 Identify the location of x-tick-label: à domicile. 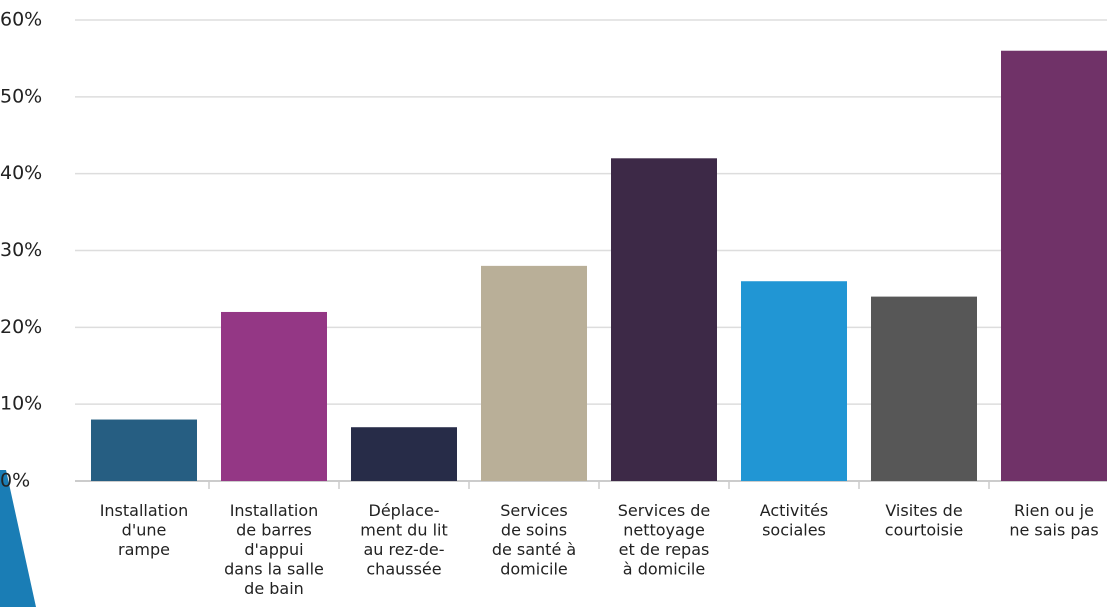
(664, 569).